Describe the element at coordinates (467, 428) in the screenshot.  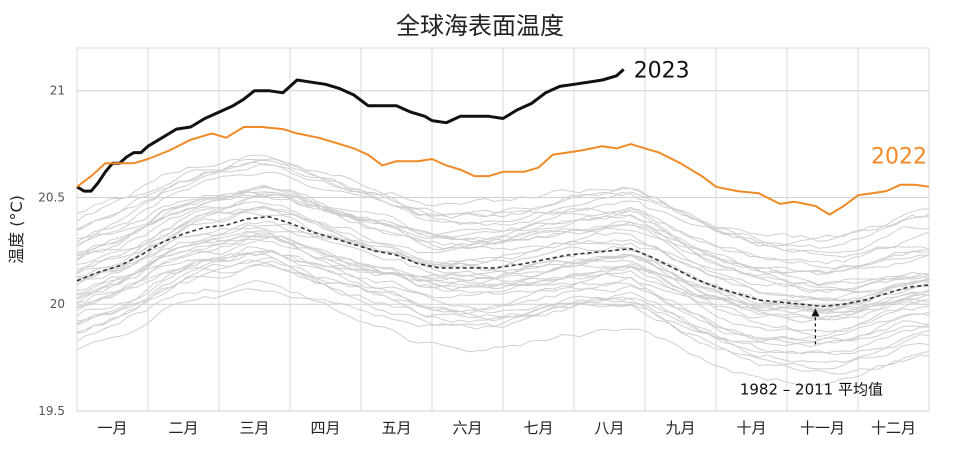
I see `x-tick-label: 六月` at that location.